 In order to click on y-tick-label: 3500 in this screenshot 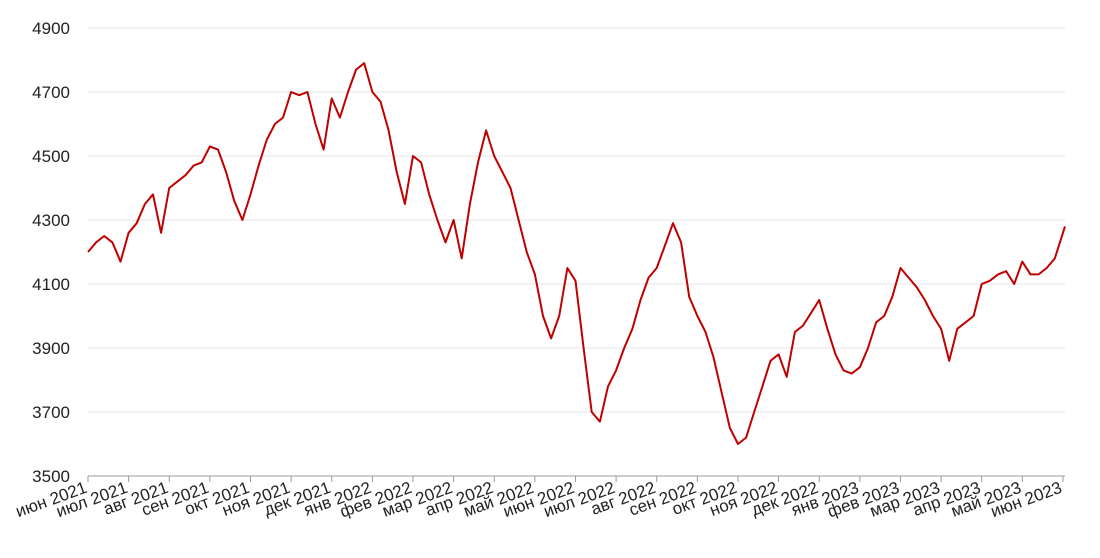, I will do `click(51, 476)`.